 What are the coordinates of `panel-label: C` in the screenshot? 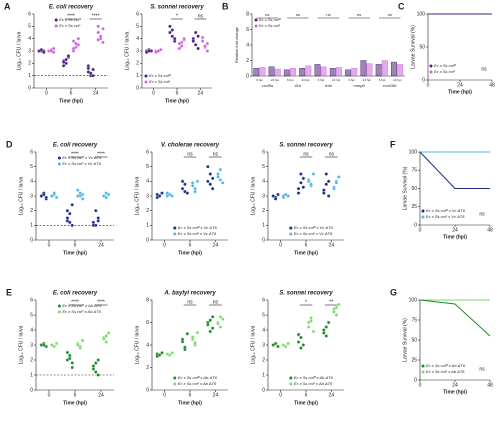 It's located at (401, 6).